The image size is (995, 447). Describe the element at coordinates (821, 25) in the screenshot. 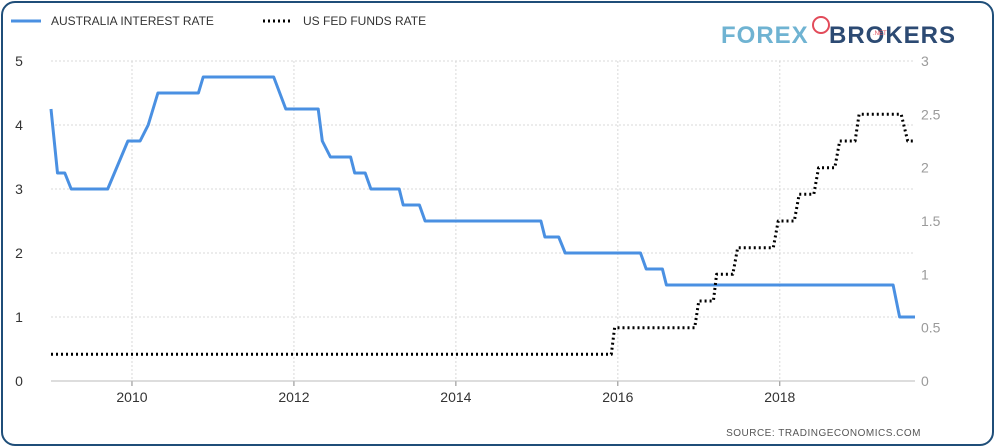

I see `logo-globe-icon` at that location.